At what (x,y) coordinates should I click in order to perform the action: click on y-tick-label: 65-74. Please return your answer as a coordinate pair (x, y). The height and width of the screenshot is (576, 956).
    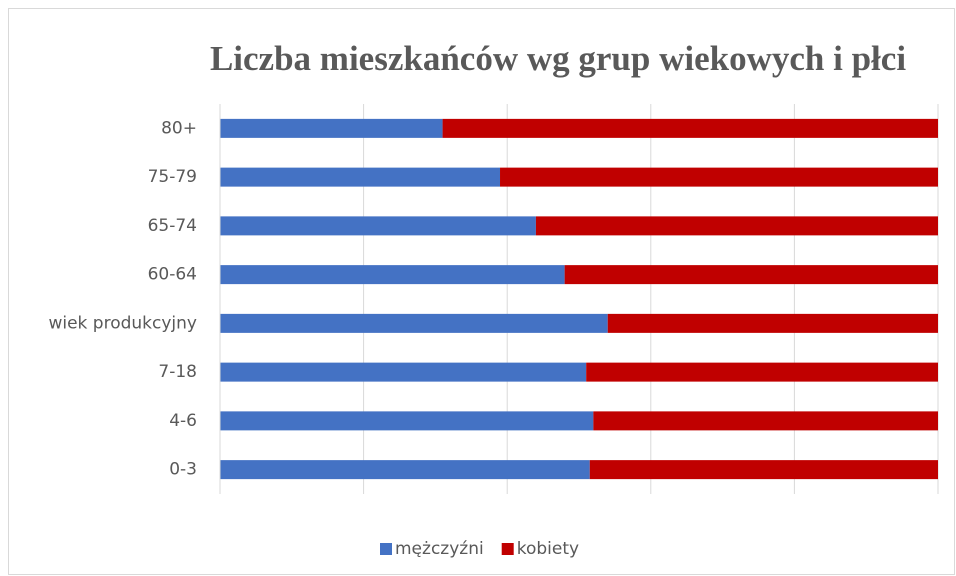
    Looking at the image, I should click on (172, 226).